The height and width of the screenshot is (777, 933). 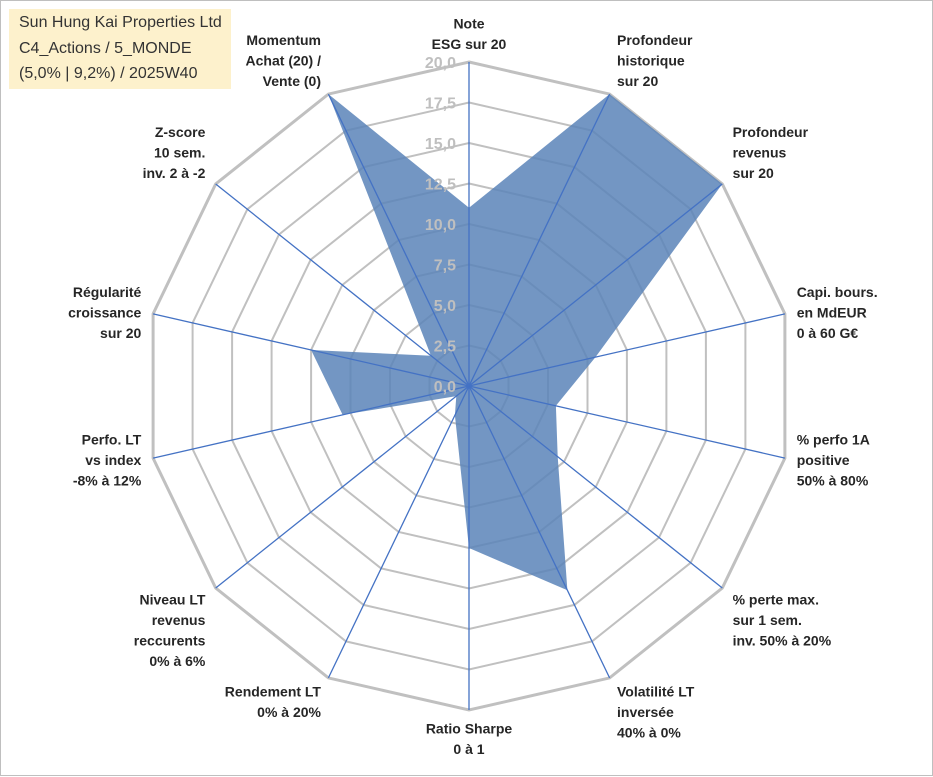 I want to click on axis-label: Régularité, so click(x=107, y=292).